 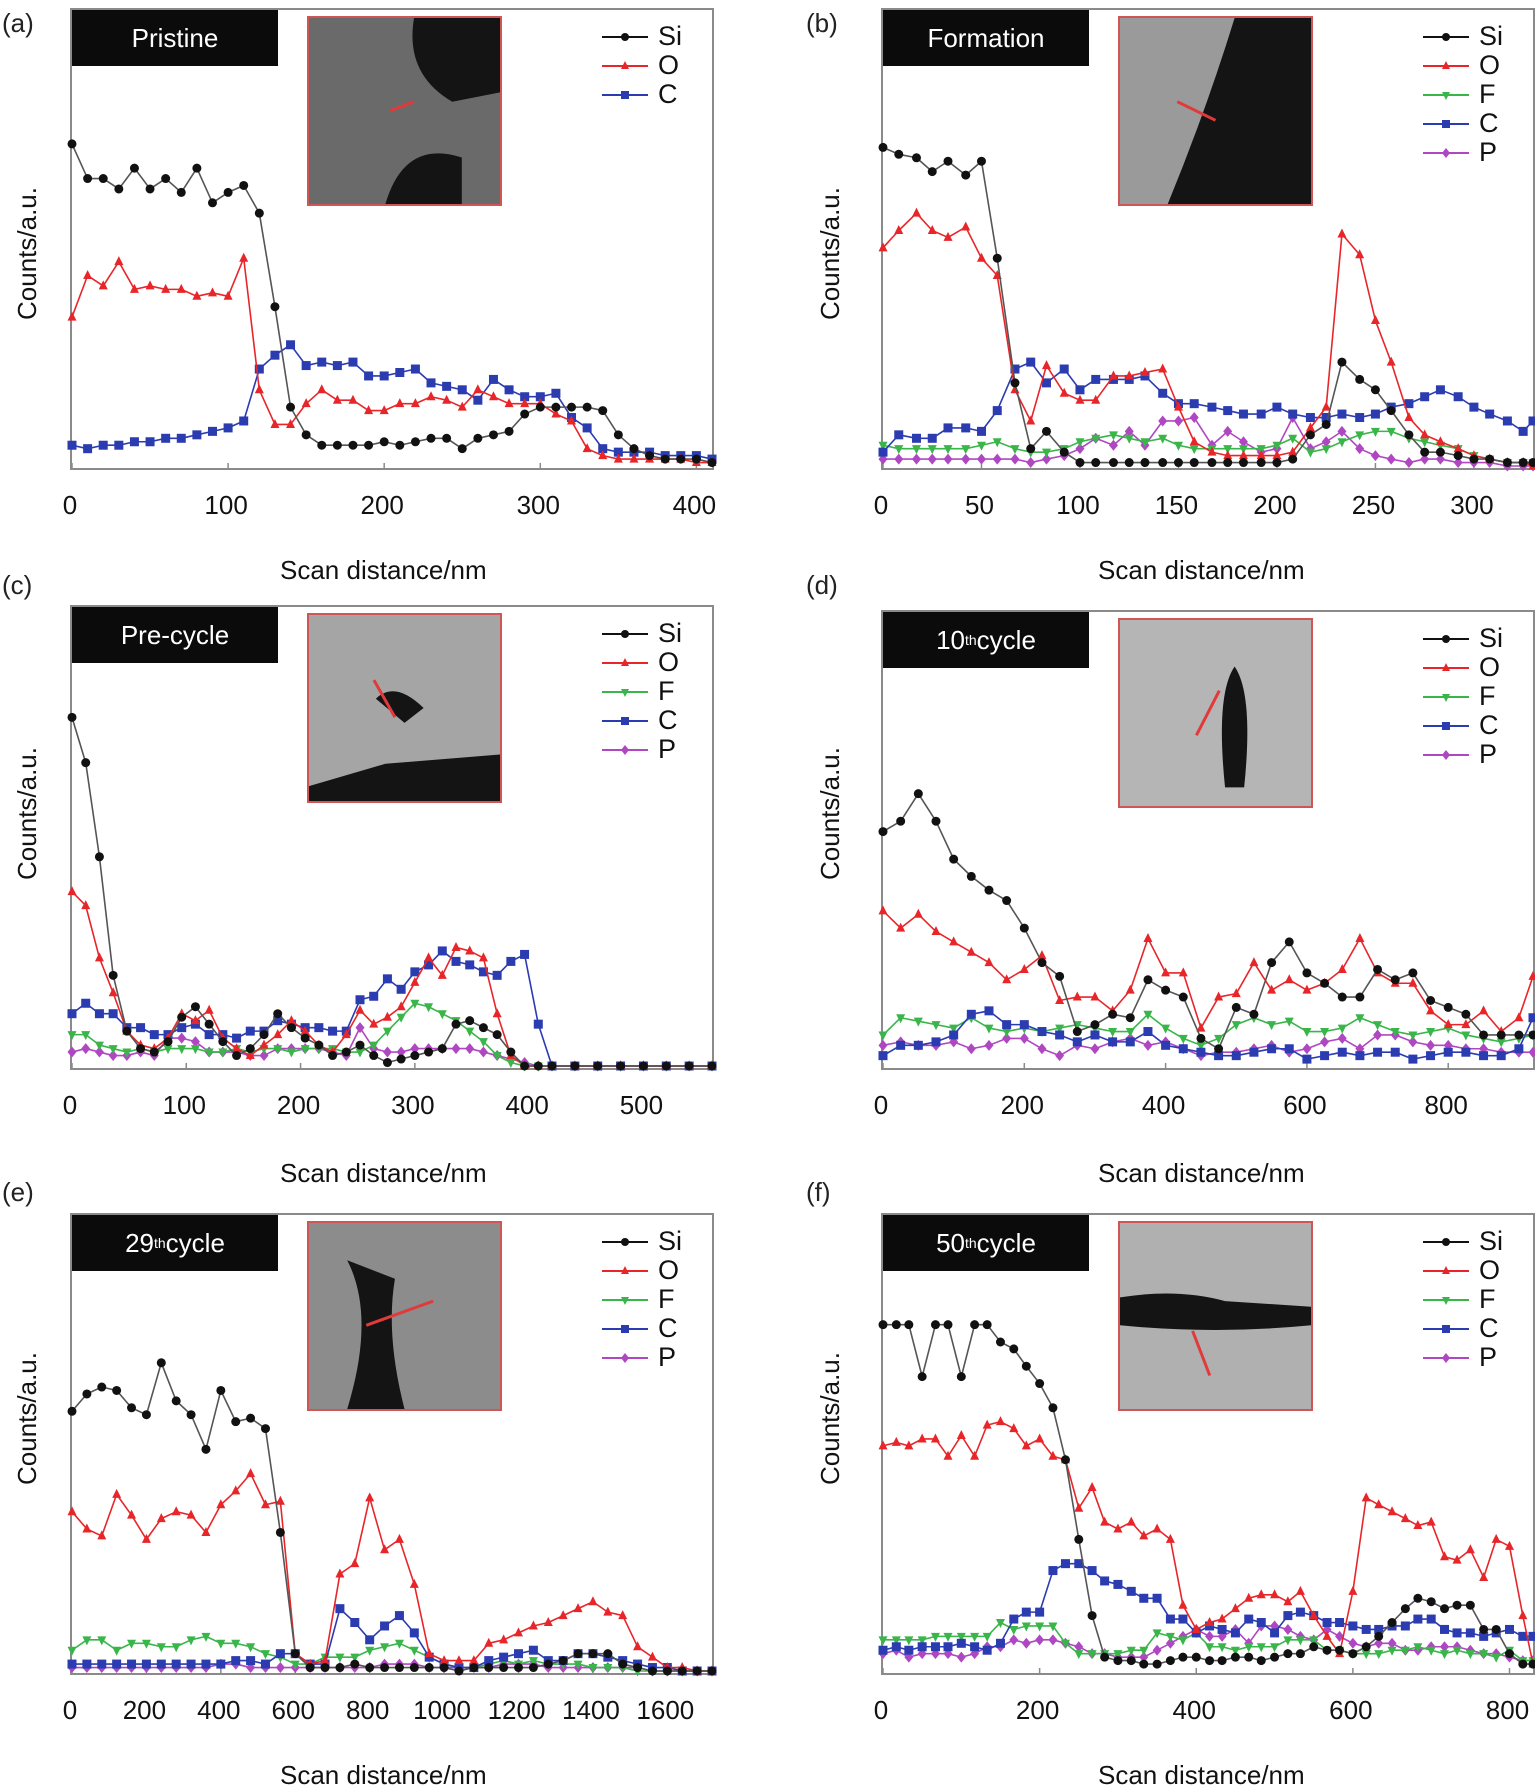 I want to click on legend-item-p: P, so click(x=1462, y=1357).